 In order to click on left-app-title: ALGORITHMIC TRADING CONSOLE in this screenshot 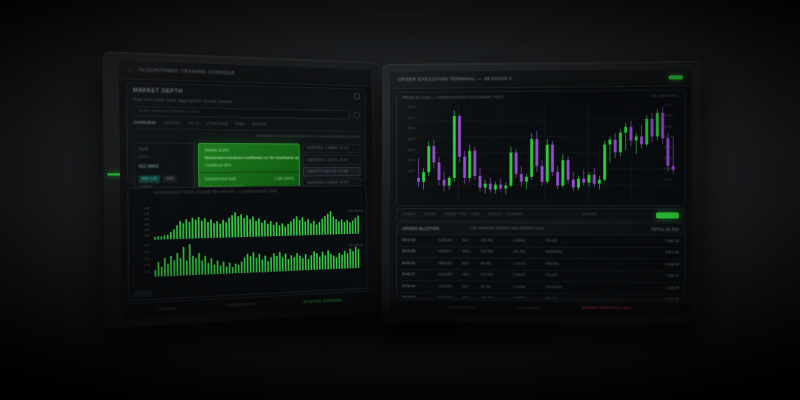, I will do `click(187, 71)`.